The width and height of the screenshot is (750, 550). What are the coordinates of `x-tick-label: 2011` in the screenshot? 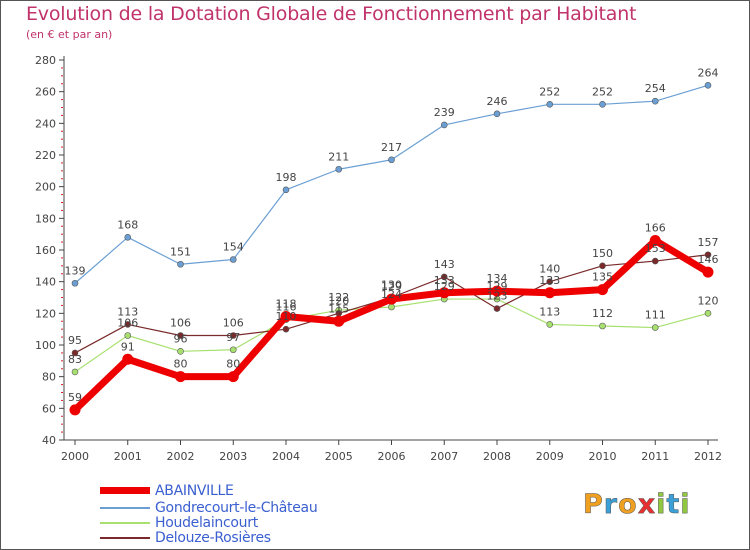 It's located at (655, 456).